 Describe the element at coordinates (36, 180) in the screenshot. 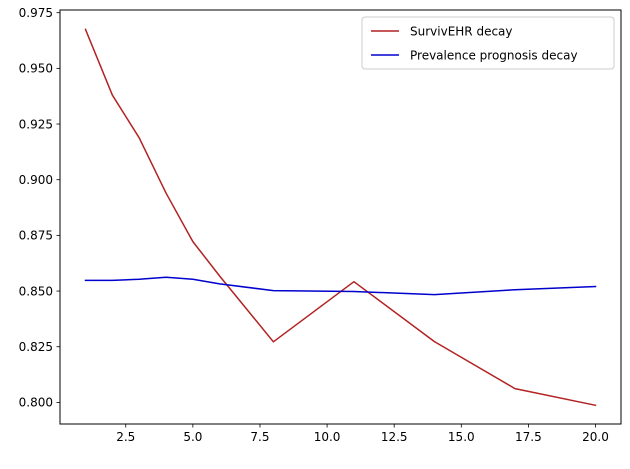

I see `y-tick-label: 0.900` at that location.